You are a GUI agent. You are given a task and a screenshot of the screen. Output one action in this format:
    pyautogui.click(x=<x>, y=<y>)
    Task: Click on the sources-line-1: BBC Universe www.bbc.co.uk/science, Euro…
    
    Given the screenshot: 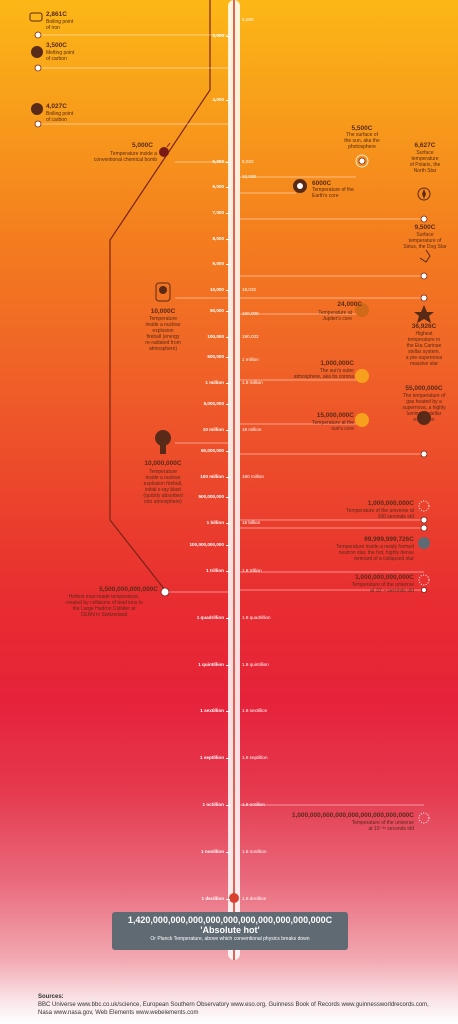 What is the action you would take?
    pyautogui.click(x=233, y=1005)
    